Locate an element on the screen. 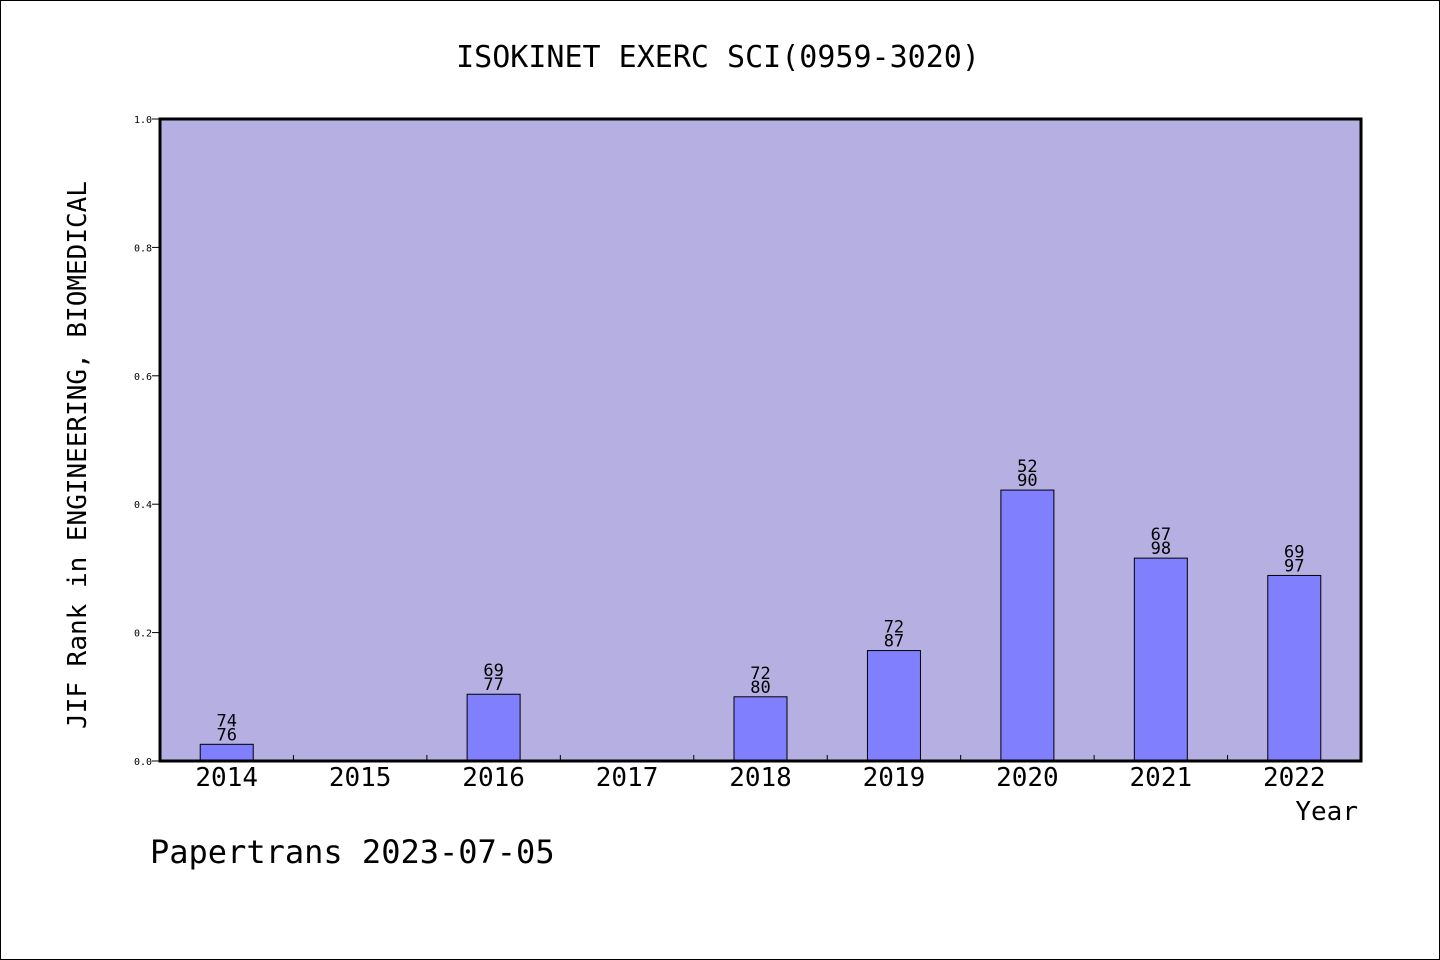 The height and width of the screenshot is (960, 1440). x-tick-label: 2017 is located at coordinates (627, 778).